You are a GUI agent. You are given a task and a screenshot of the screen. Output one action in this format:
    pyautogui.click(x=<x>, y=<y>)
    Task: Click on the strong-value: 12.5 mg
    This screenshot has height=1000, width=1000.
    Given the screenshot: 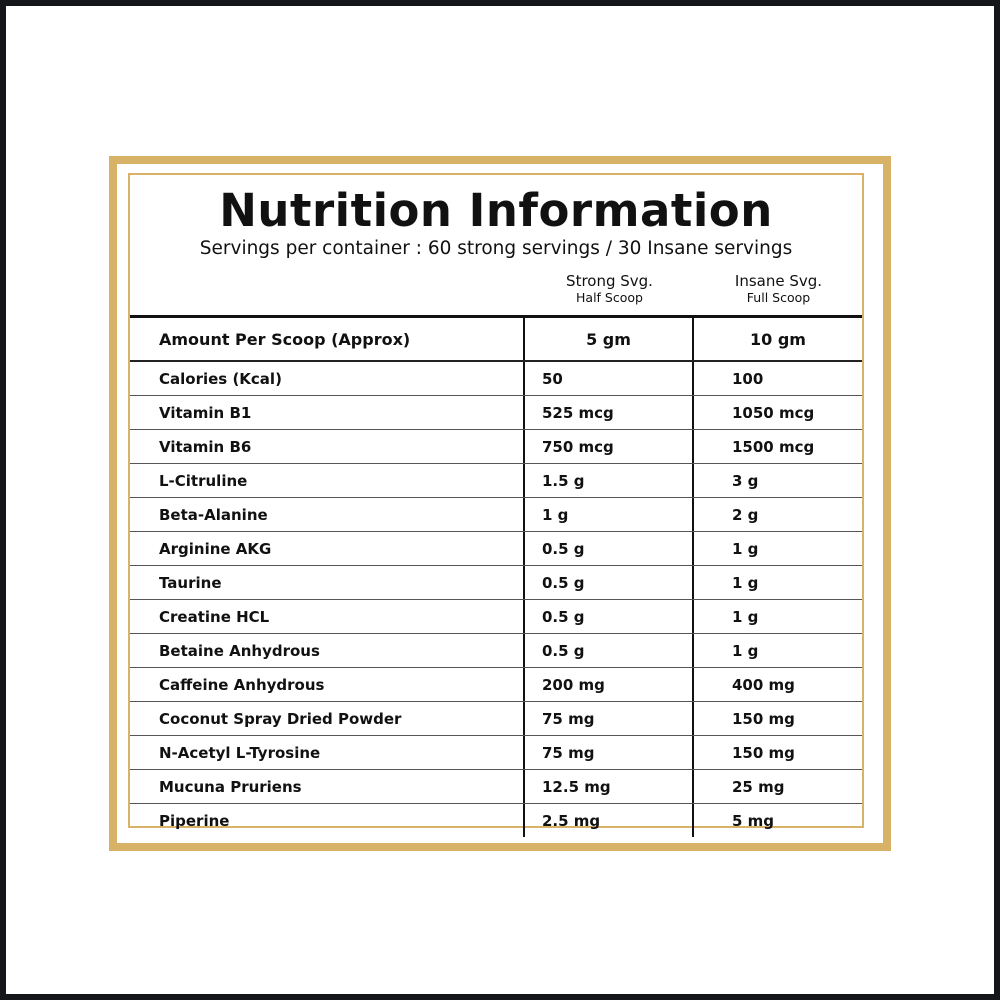 What is the action you would take?
    pyautogui.click(x=607, y=786)
    